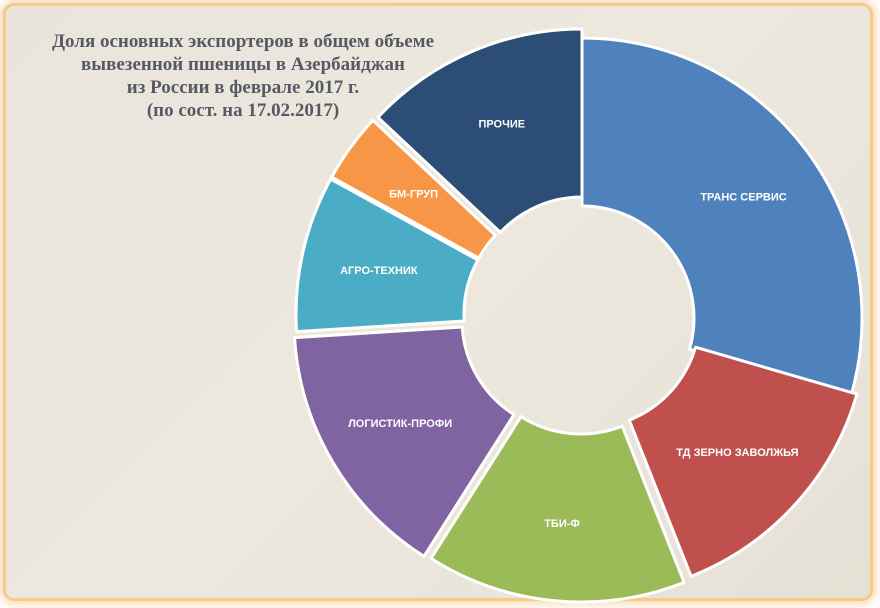 This screenshot has height=608, width=880. I want to click on slice-label-3: ЛОГИСТИК-ПРОФИ, so click(400, 424).